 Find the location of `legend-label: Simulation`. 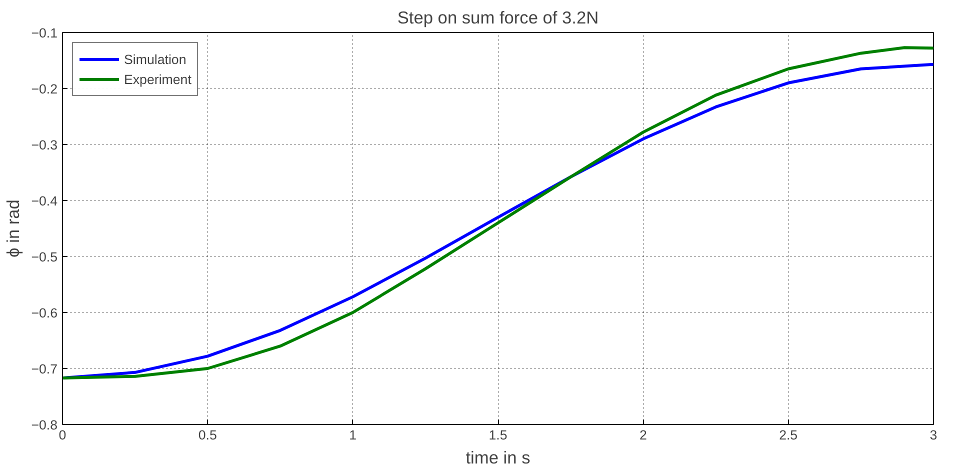

legend-label: Simulation is located at coordinates (155, 59).